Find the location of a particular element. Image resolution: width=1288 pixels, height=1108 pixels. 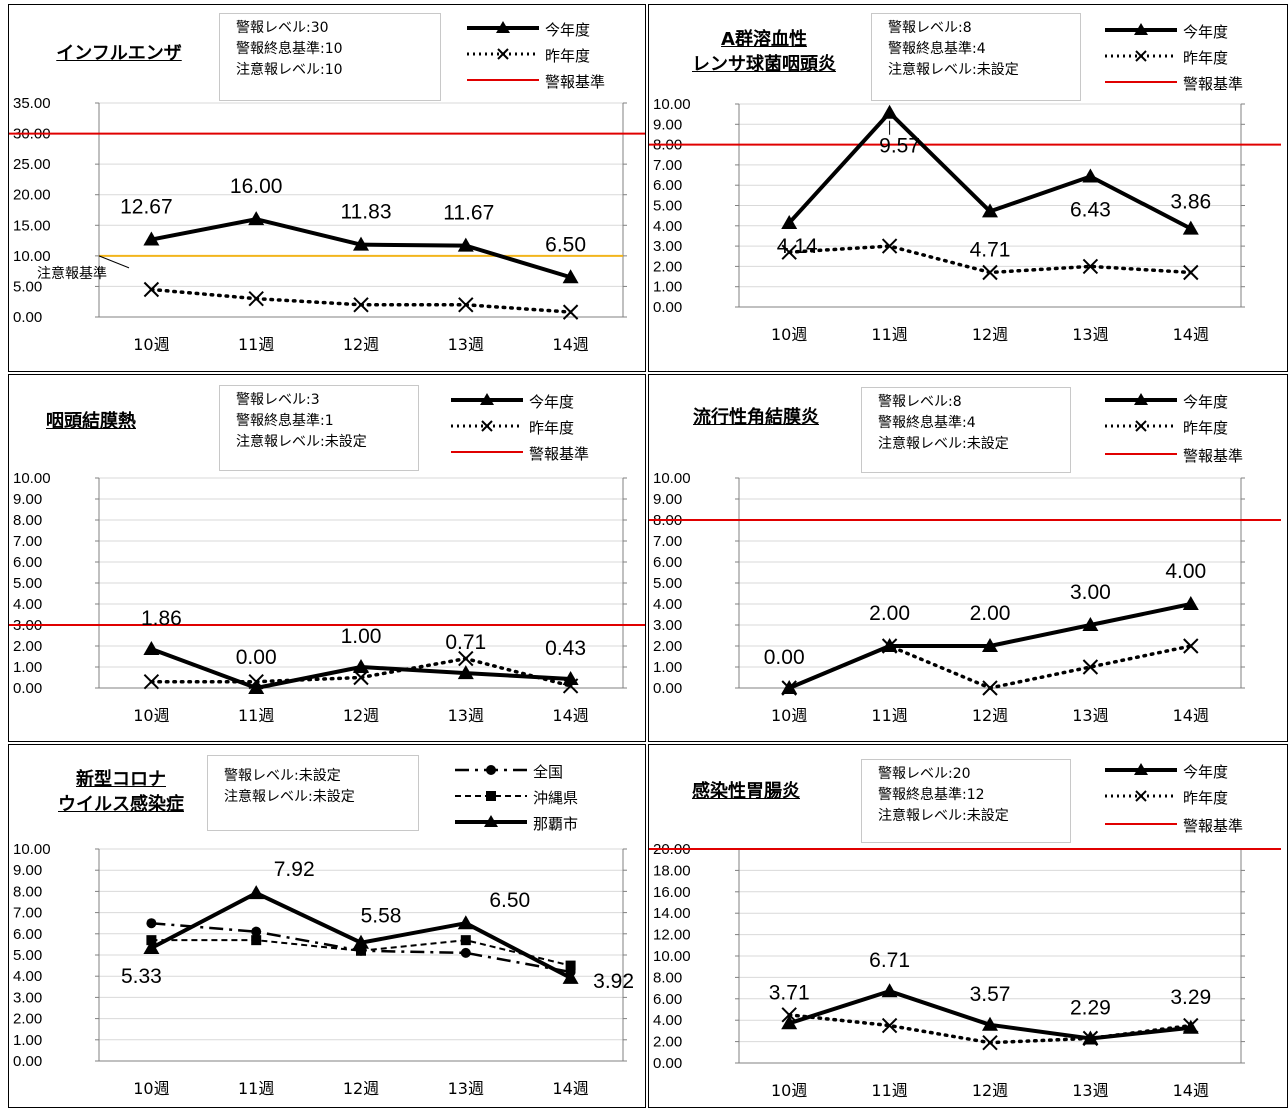

y-tick-label: 16.00 is located at coordinates (672, 892).